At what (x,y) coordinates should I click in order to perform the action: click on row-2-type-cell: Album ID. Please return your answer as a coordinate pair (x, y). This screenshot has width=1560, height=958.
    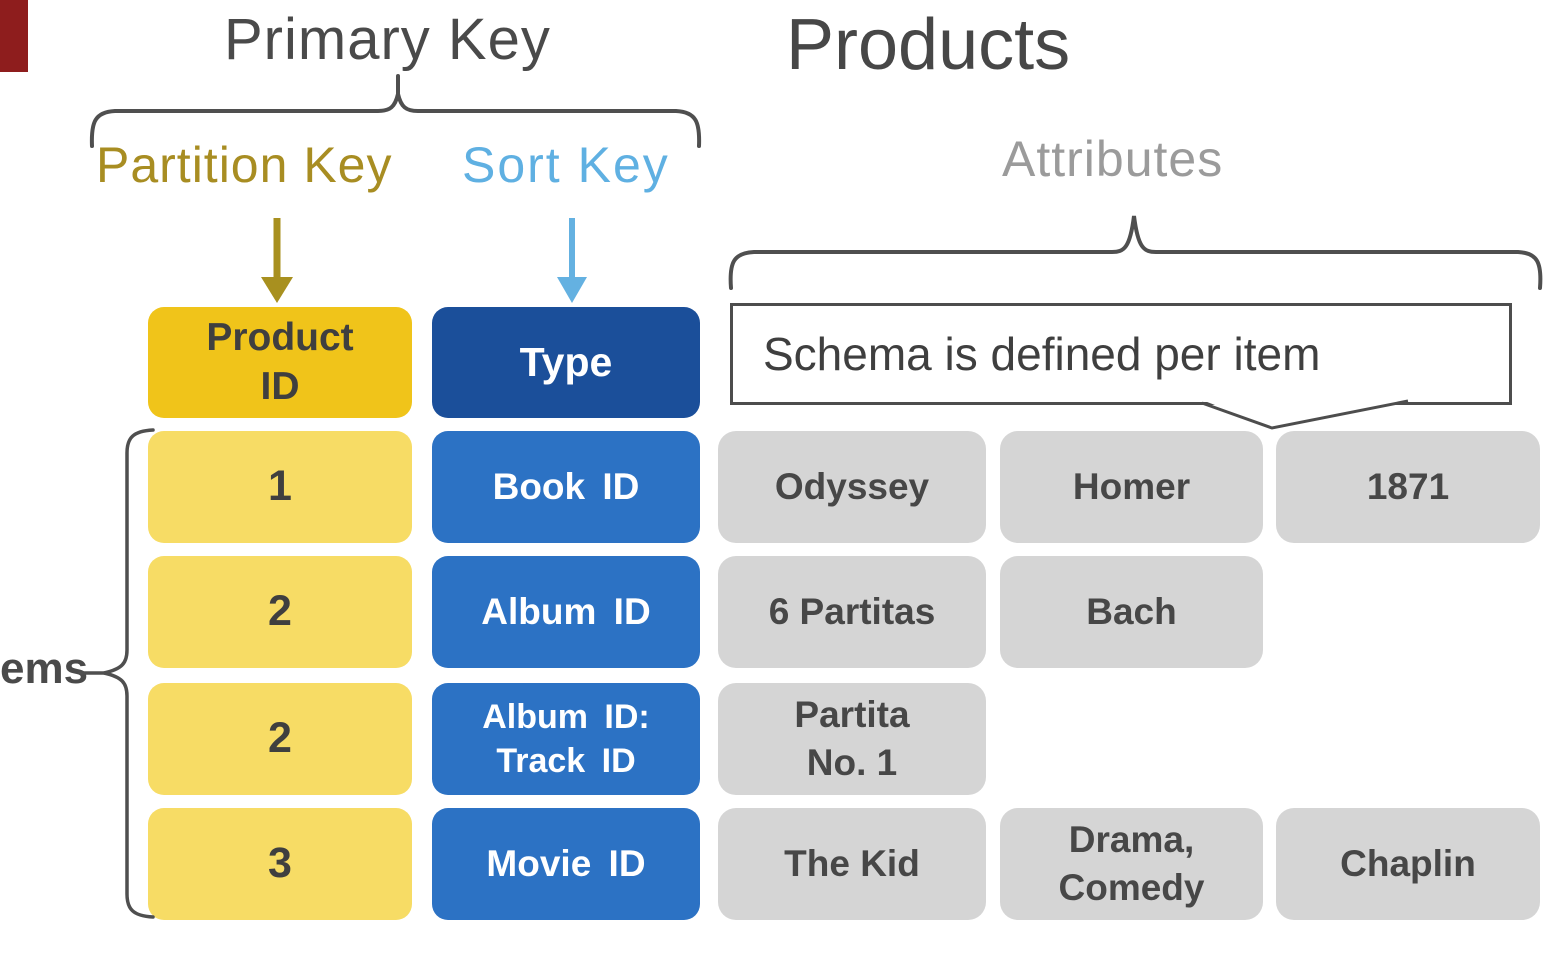
    Looking at the image, I should click on (566, 612).